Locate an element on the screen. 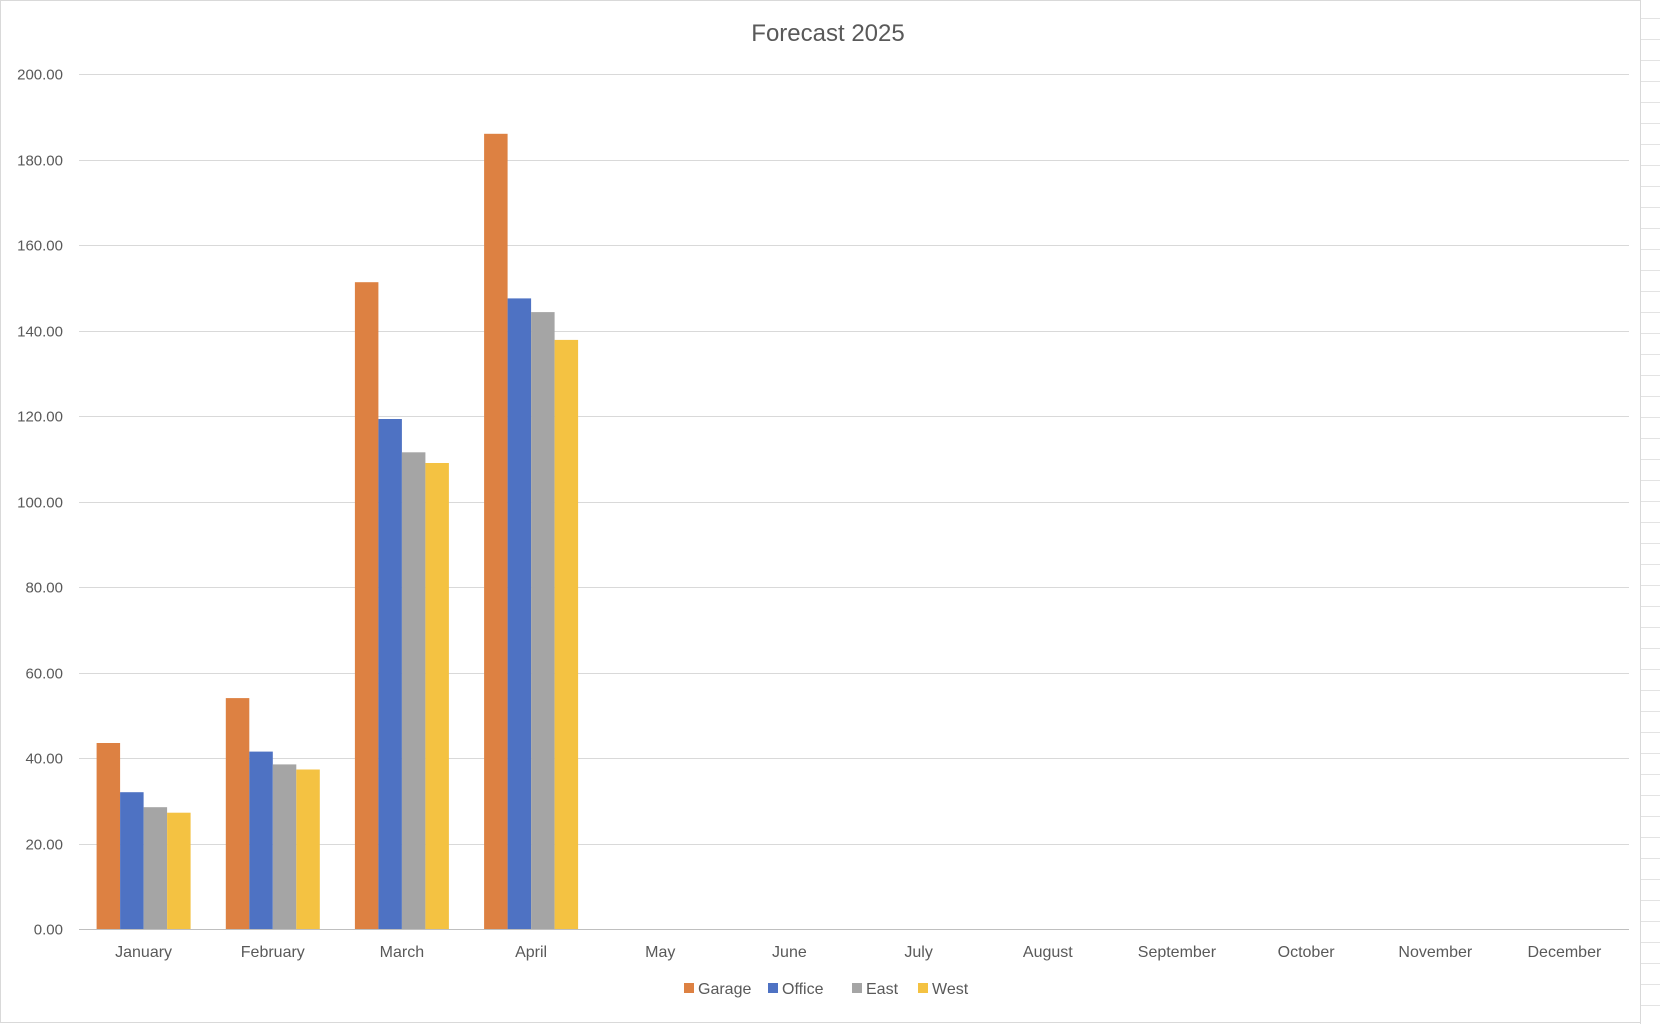 Image resolution: width=1660 pixels, height=1024 pixels. y-tick-label: 180.00 is located at coordinates (40, 161).